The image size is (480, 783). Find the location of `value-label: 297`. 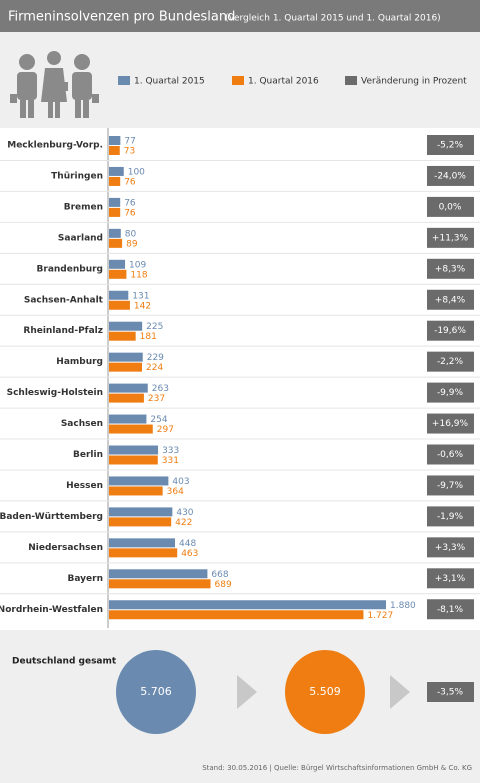

value-label: 297 is located at coordinates (165, 430).